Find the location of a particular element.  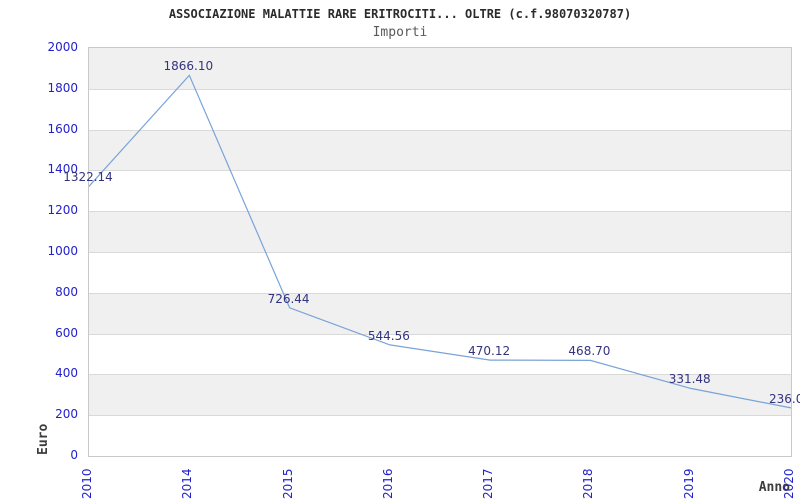

x-tick-label: 2018 is located at coordinates (588, 483).